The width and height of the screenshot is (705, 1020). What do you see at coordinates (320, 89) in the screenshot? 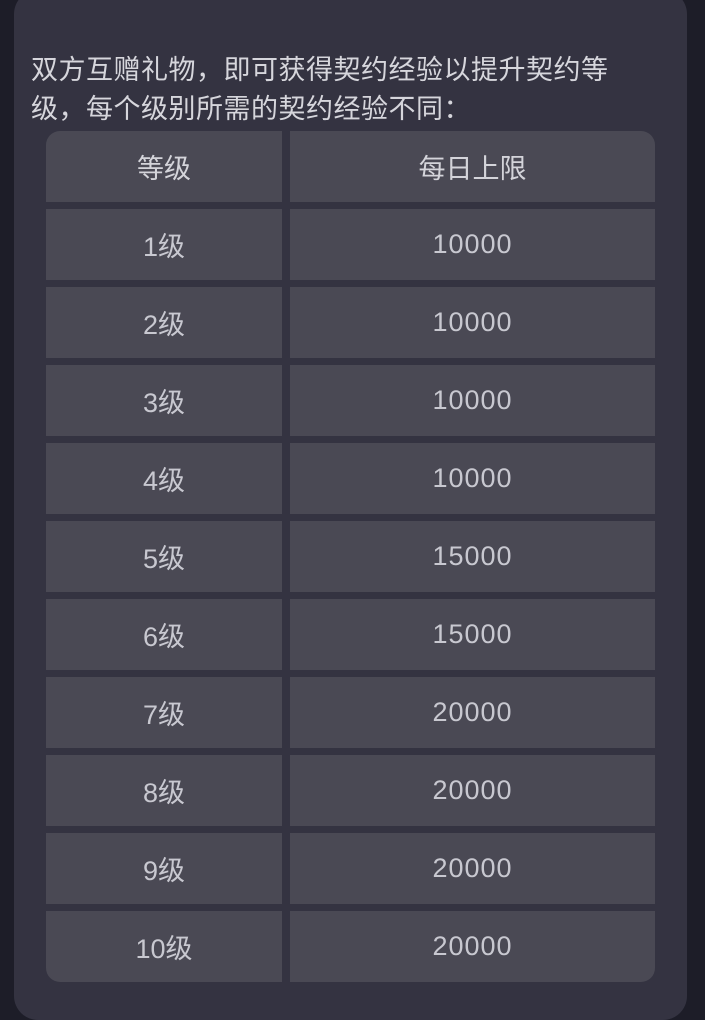
I see `description-text: 双方互赠礼物，即可获得契约经验以提升契约等级，每个级别所需的契约经验不同：` at bounding box center [320, 89].